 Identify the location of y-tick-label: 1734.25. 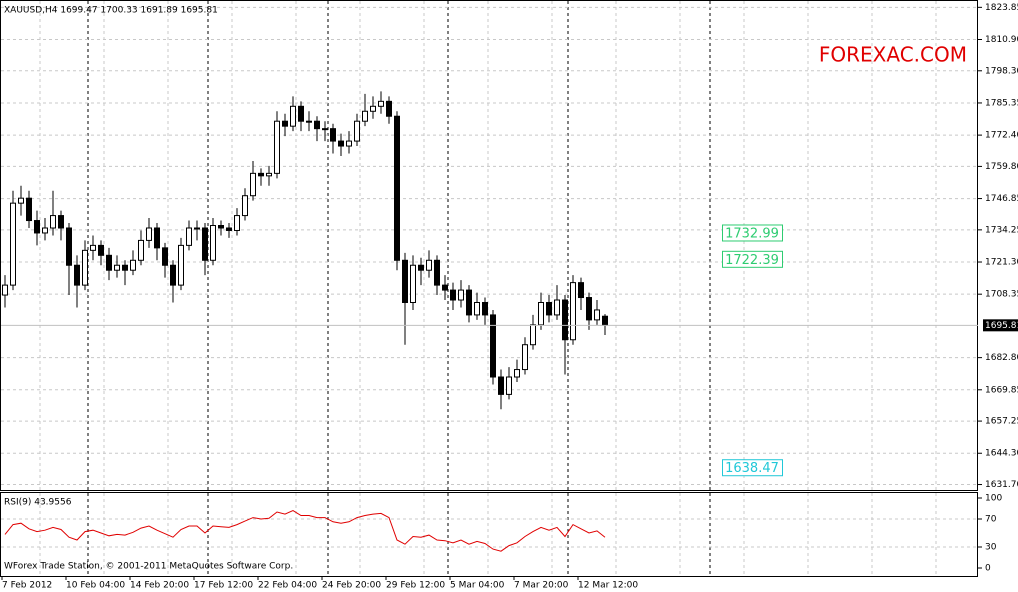
(1001, 230).